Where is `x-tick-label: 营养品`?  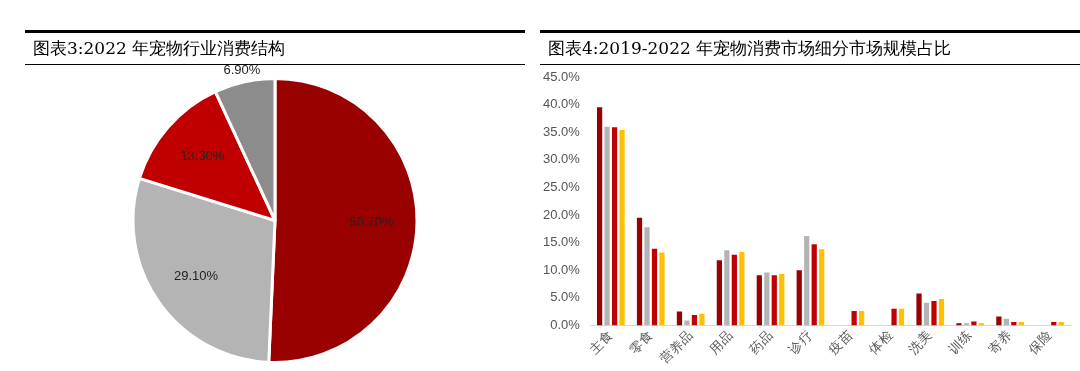
x-tick-label: 营养品 is located at coordinates (676, 346).